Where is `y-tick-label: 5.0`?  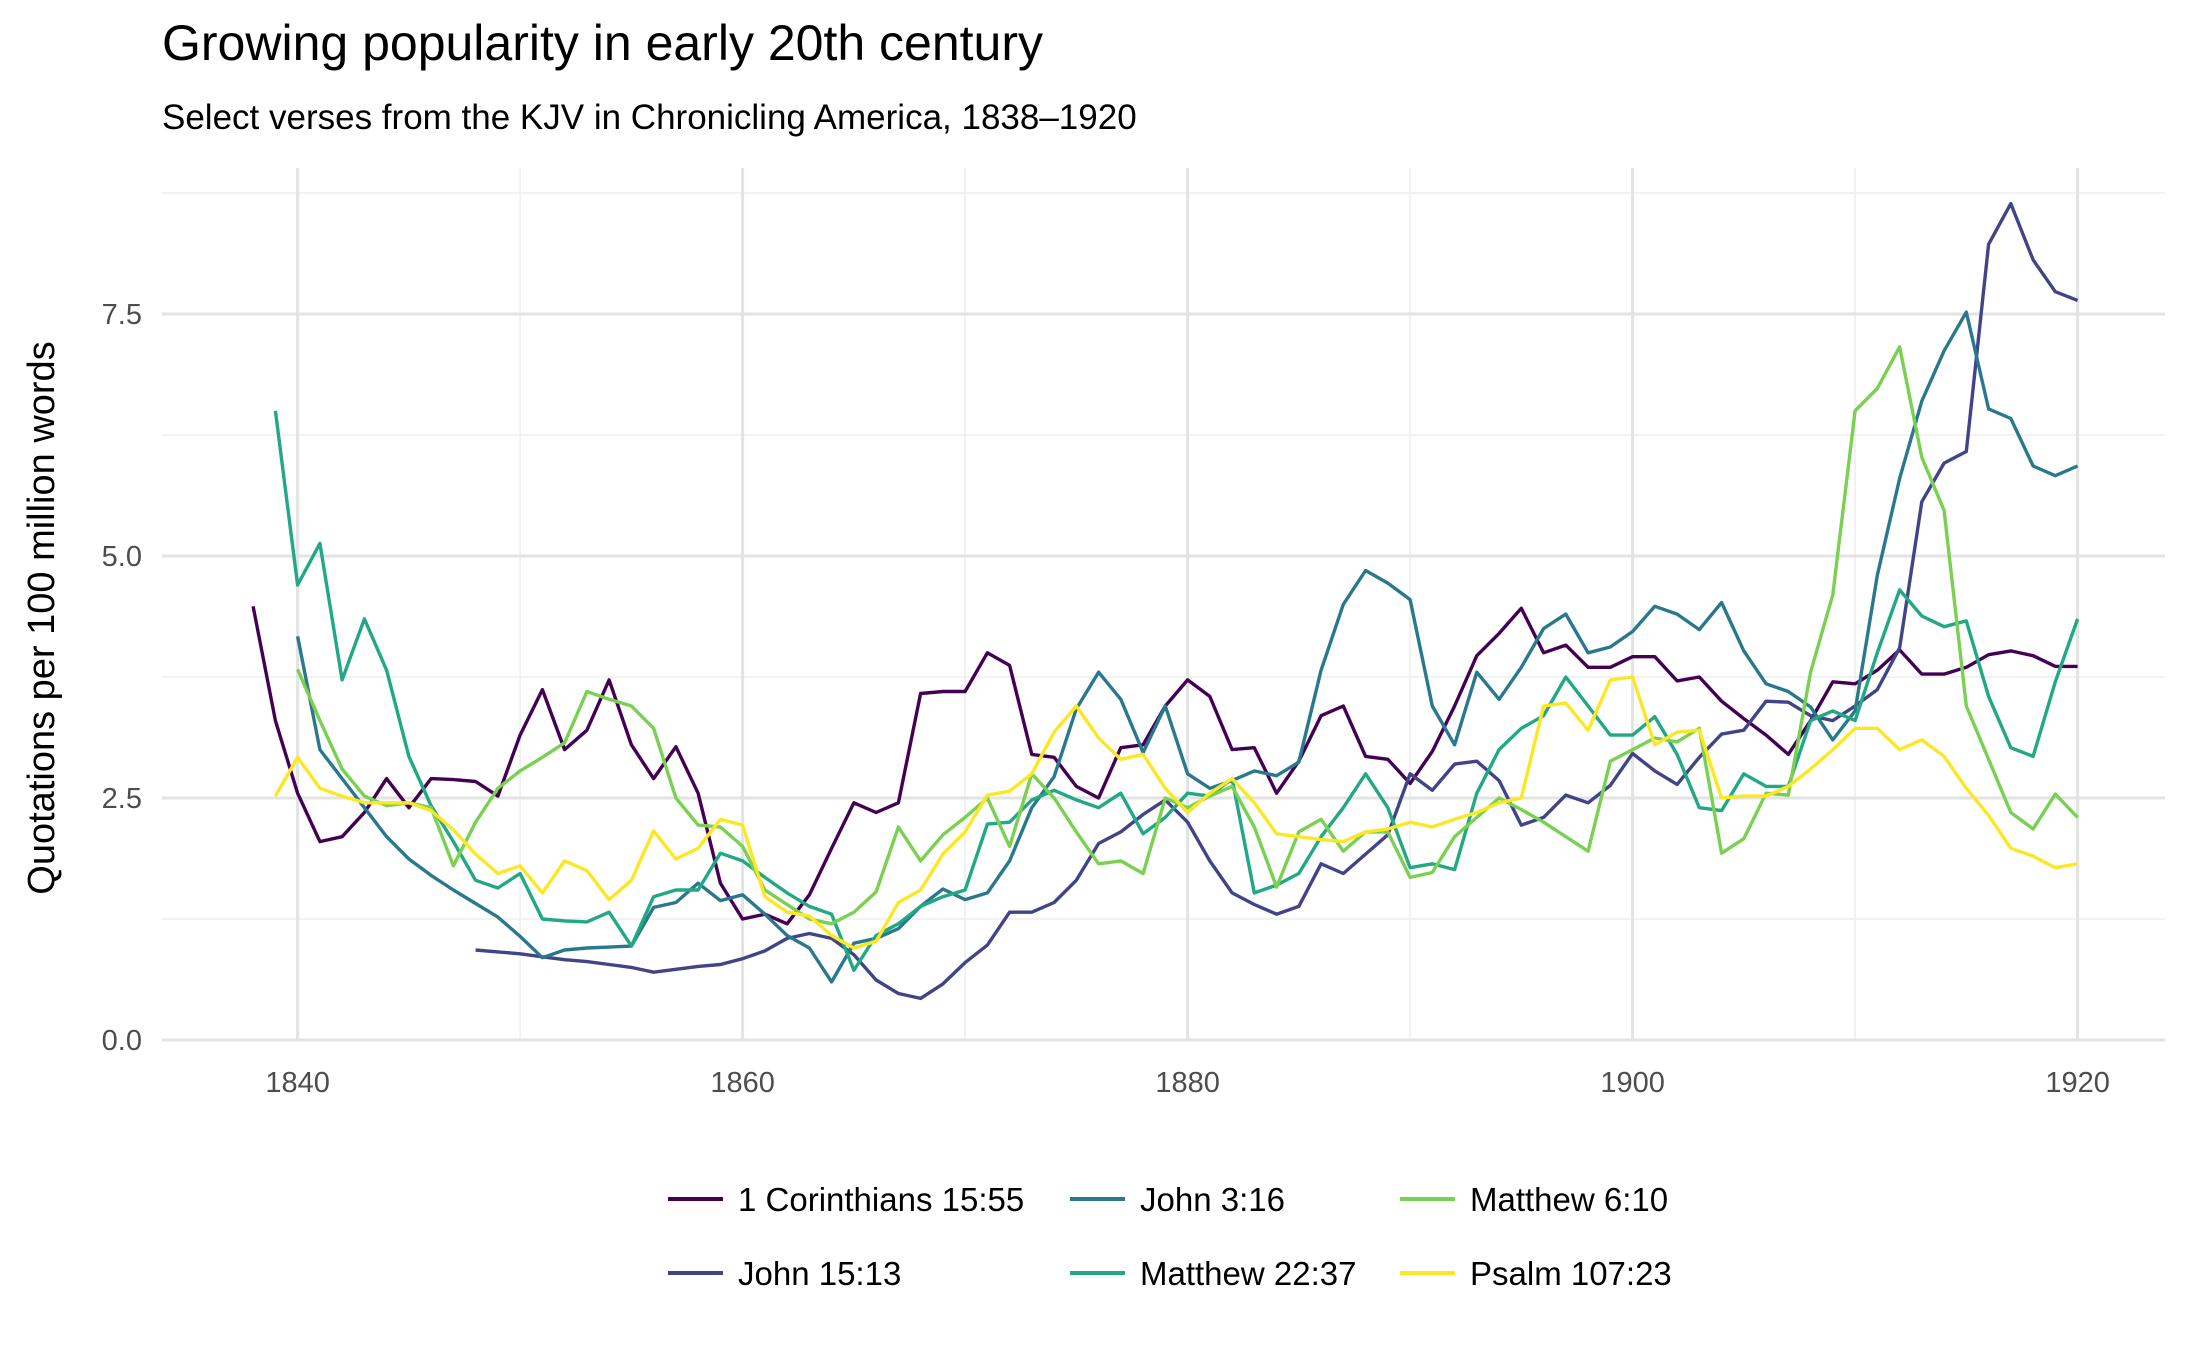
y-tick-label: 5.0 is located at coordinates (122, 557).